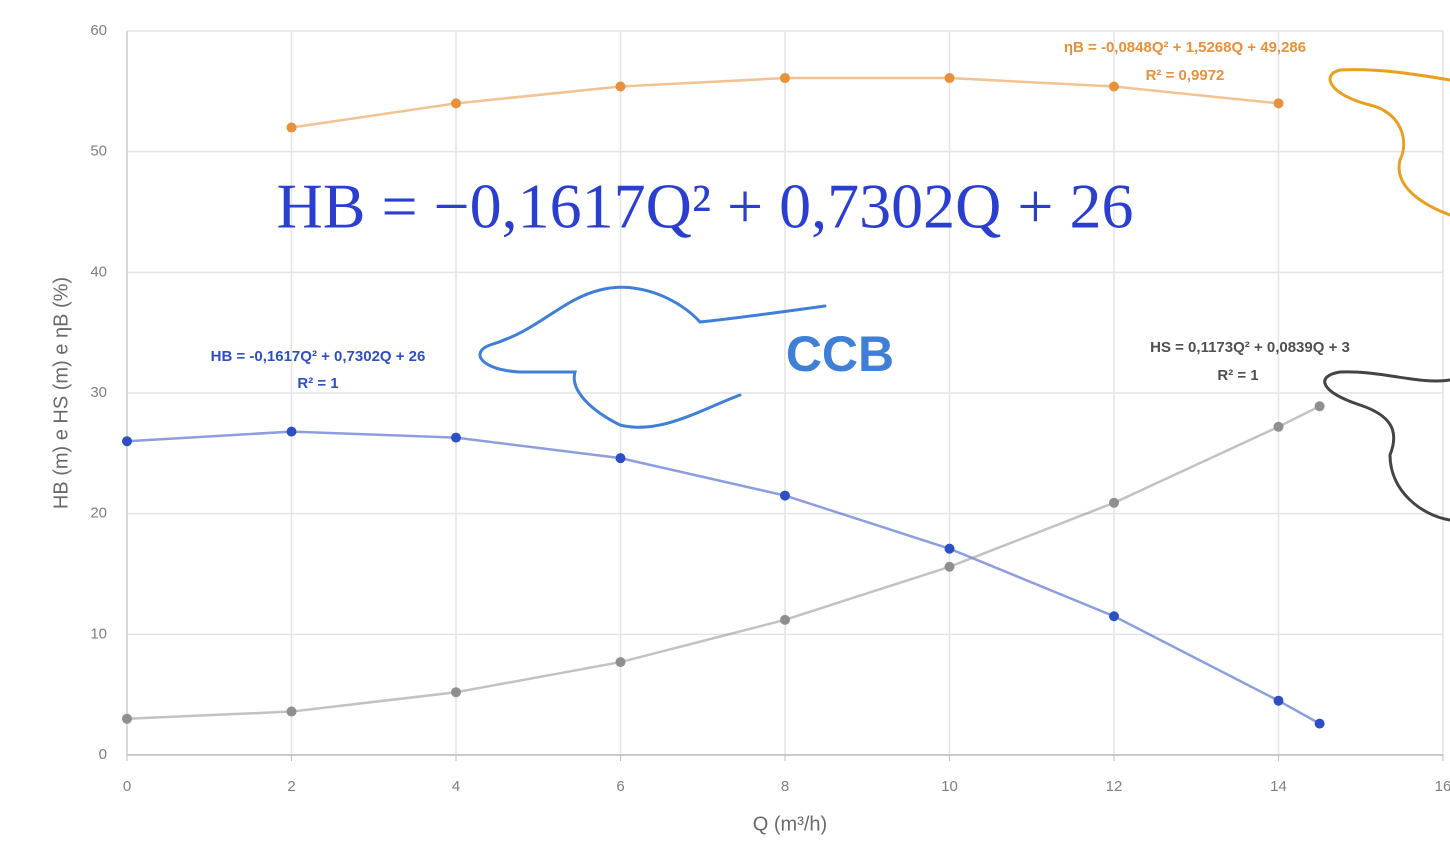 The width and height of the screenshot is (1450, 841). I want to click on annotation: CCB, so click(840, 354).